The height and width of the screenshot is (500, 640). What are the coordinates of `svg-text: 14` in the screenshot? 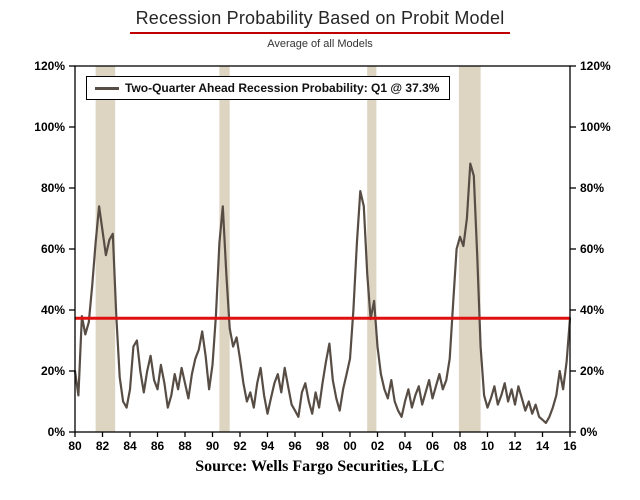 It's located at (543, 446).